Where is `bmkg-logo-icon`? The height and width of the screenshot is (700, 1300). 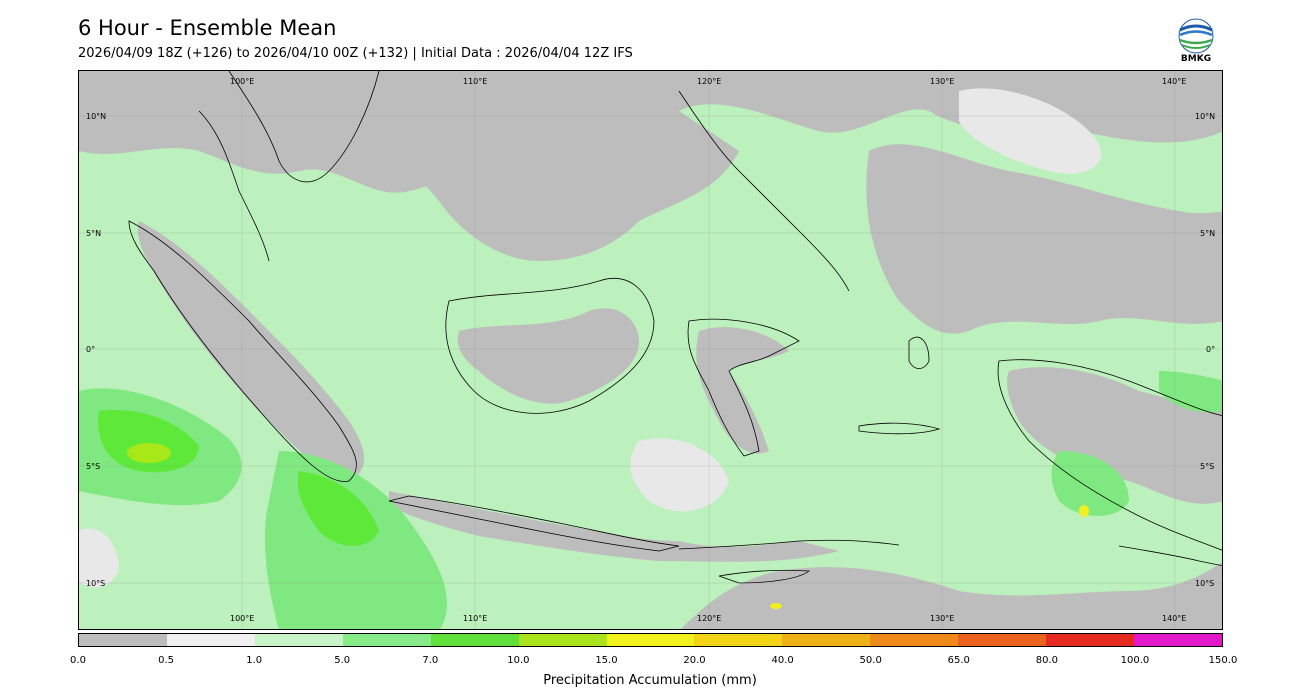 bmkg-logo-icon is located at coordinates (1196, 42).